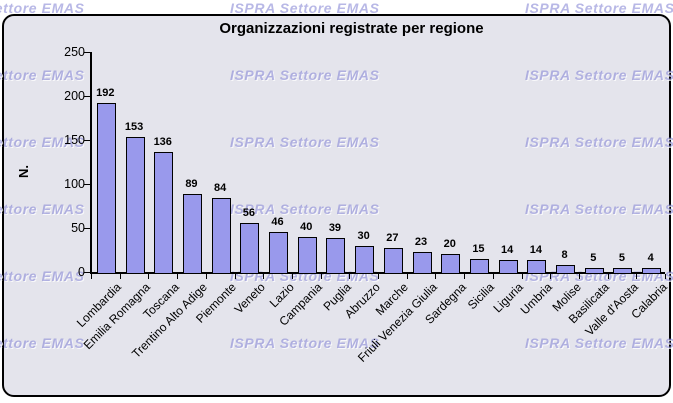 The height and width of the screenshot is (403, 673). I want to click on y-axis-tick-label: 0, so click(81, 272).